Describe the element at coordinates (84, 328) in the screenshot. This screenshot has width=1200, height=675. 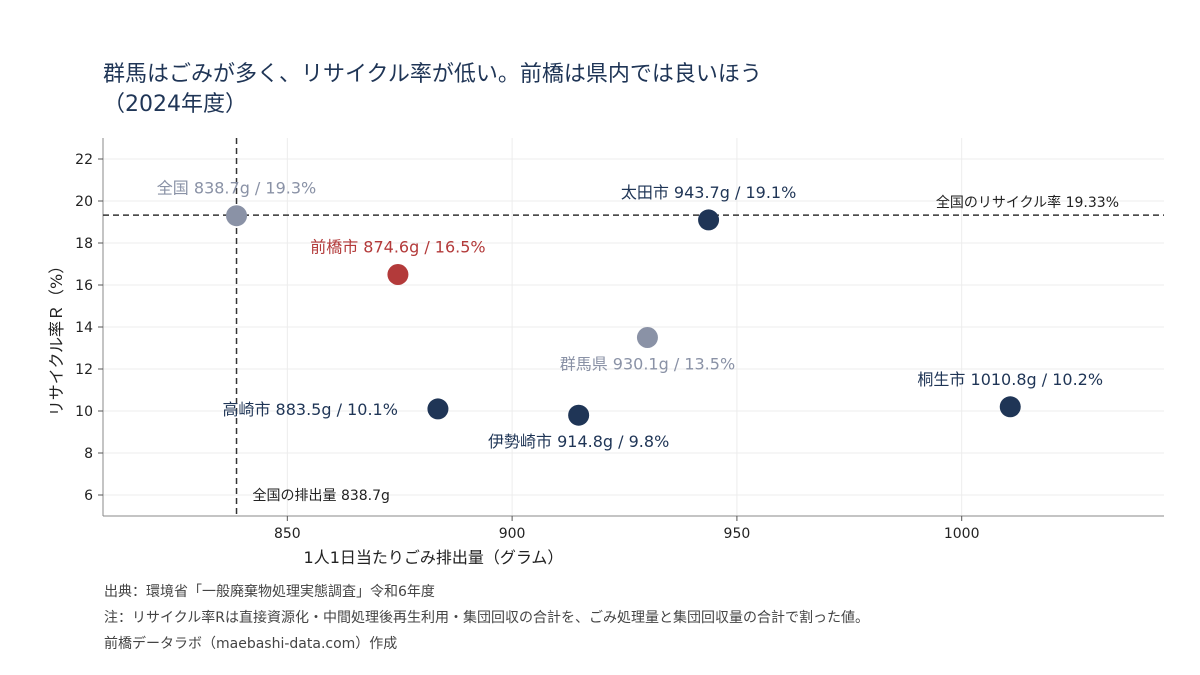
I see `y-tick-label: 14` at that location.